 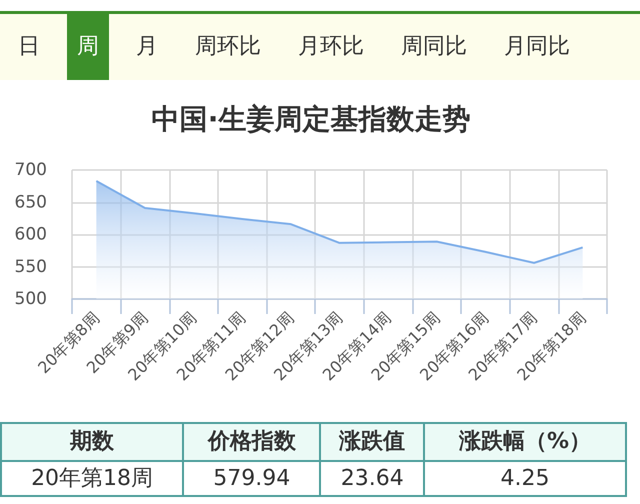 I want to click on text: 4.25, so click(x=525, y=479).